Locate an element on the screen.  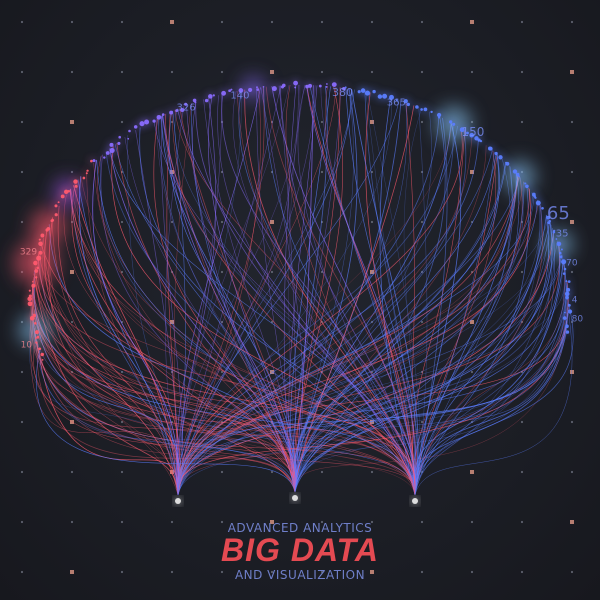
ring-number-label: 365 is located at coordinates (396, 103).